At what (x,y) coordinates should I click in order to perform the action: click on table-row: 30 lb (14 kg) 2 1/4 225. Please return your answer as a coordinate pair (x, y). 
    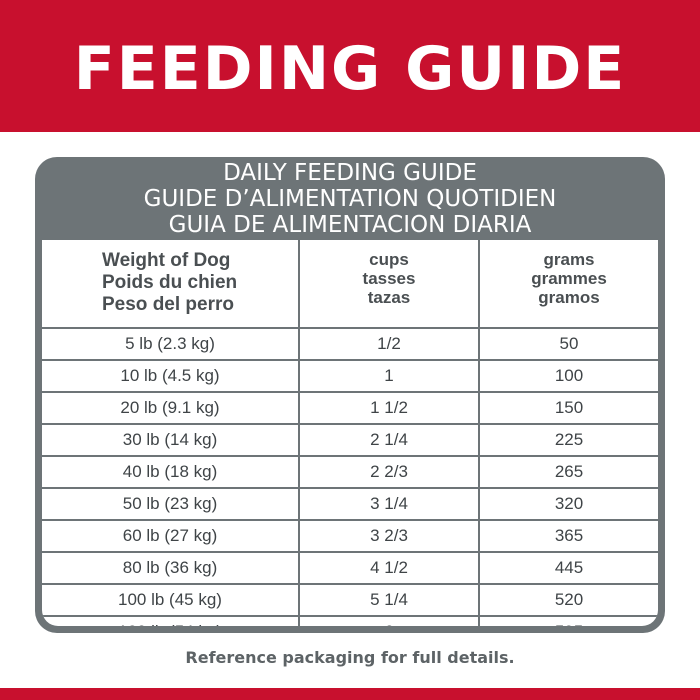
    Looking at the image, I should click on (350, 440).